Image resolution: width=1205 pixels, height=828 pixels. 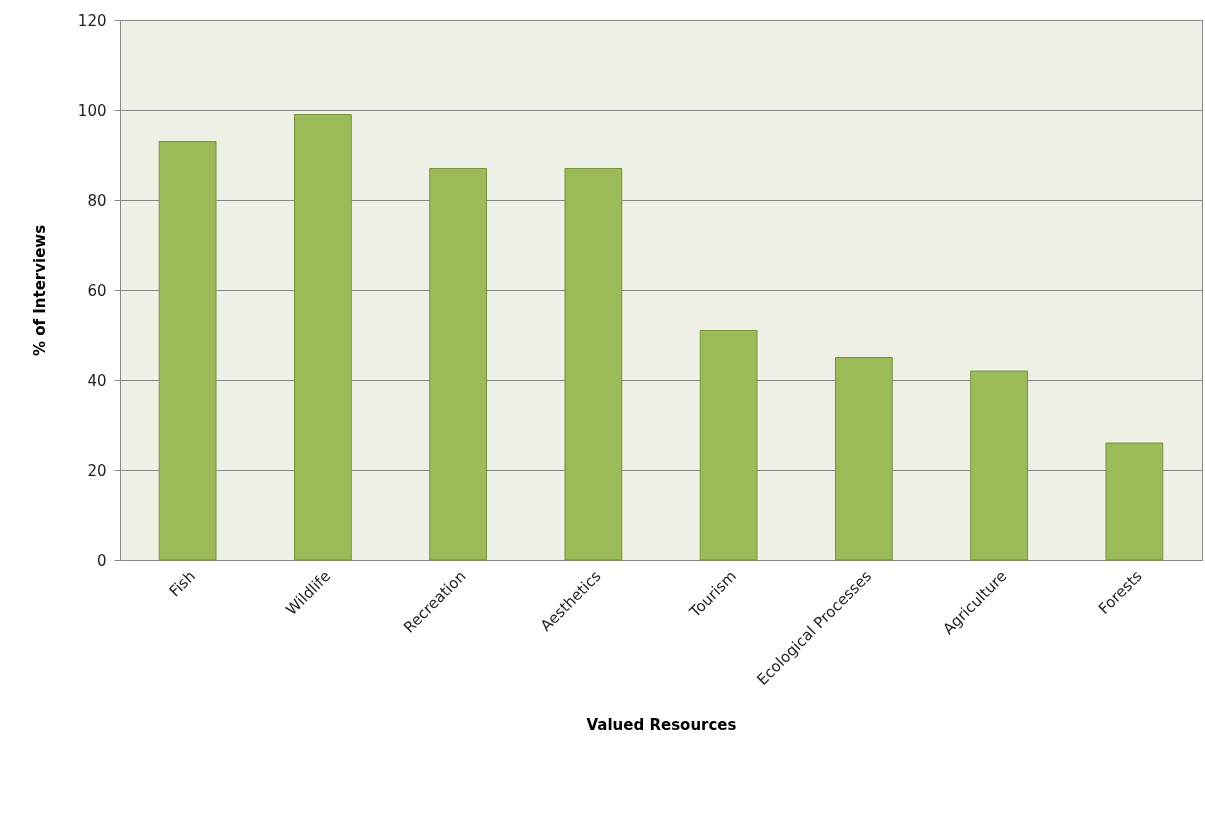 I want to click on x-tick-label: Fish, so click(x=182, y=584).